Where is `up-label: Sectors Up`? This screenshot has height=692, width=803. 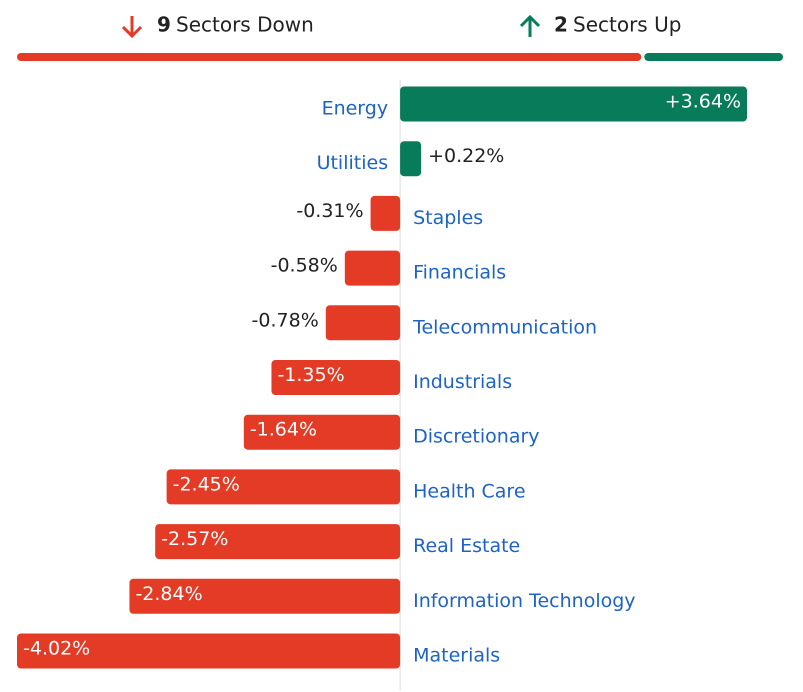
up-label: Sectors Up is located at coordinates (627, 25).